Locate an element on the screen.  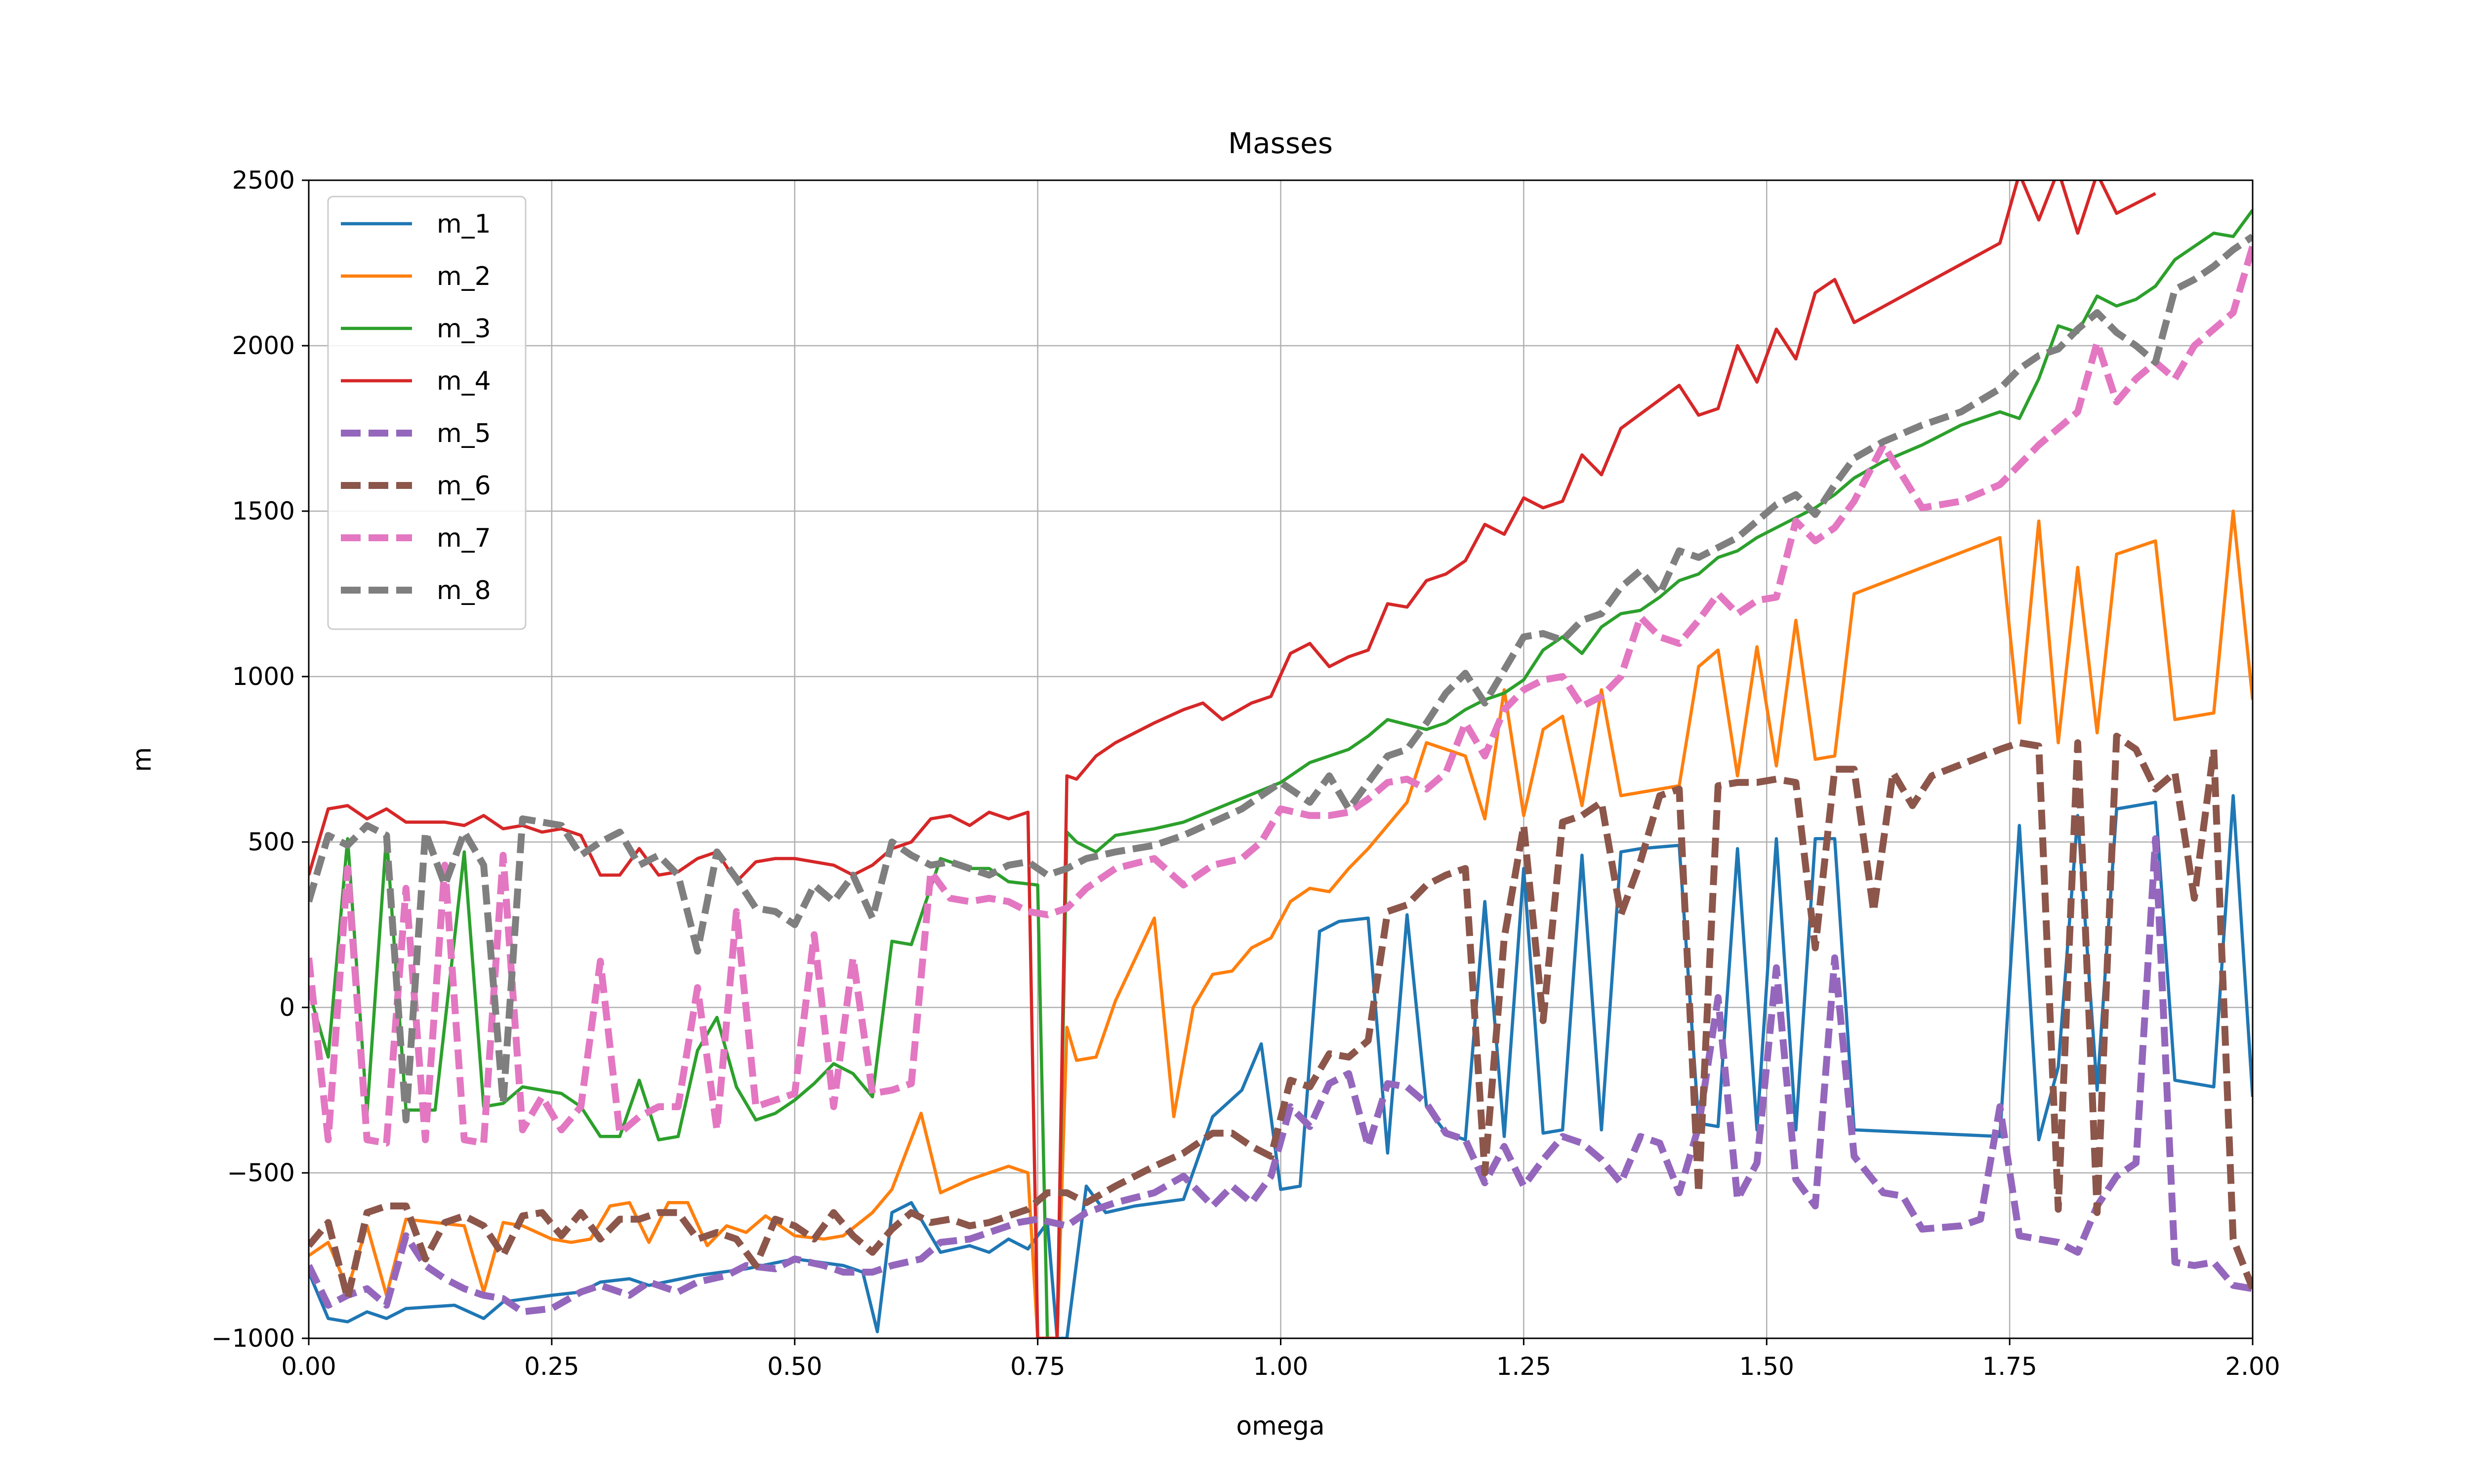
y-tick-label: −500 is located at coordinates (261, 1173).